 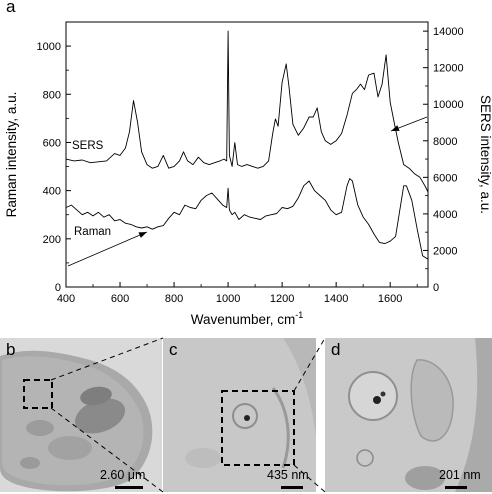 I want to click on em-panel-b: b 2.60 μm, so click(x=81, y=415).